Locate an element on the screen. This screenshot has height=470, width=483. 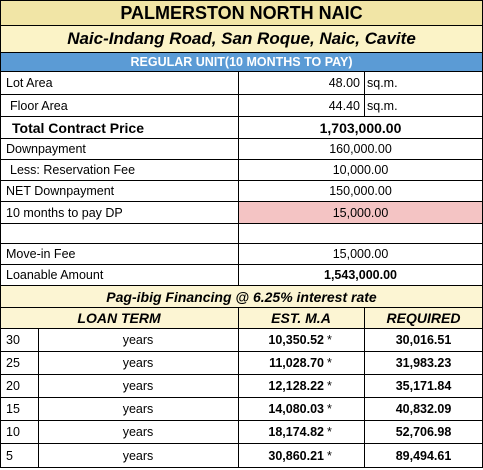
required-value: 31,983.23 is located at coordinates (423, 363).